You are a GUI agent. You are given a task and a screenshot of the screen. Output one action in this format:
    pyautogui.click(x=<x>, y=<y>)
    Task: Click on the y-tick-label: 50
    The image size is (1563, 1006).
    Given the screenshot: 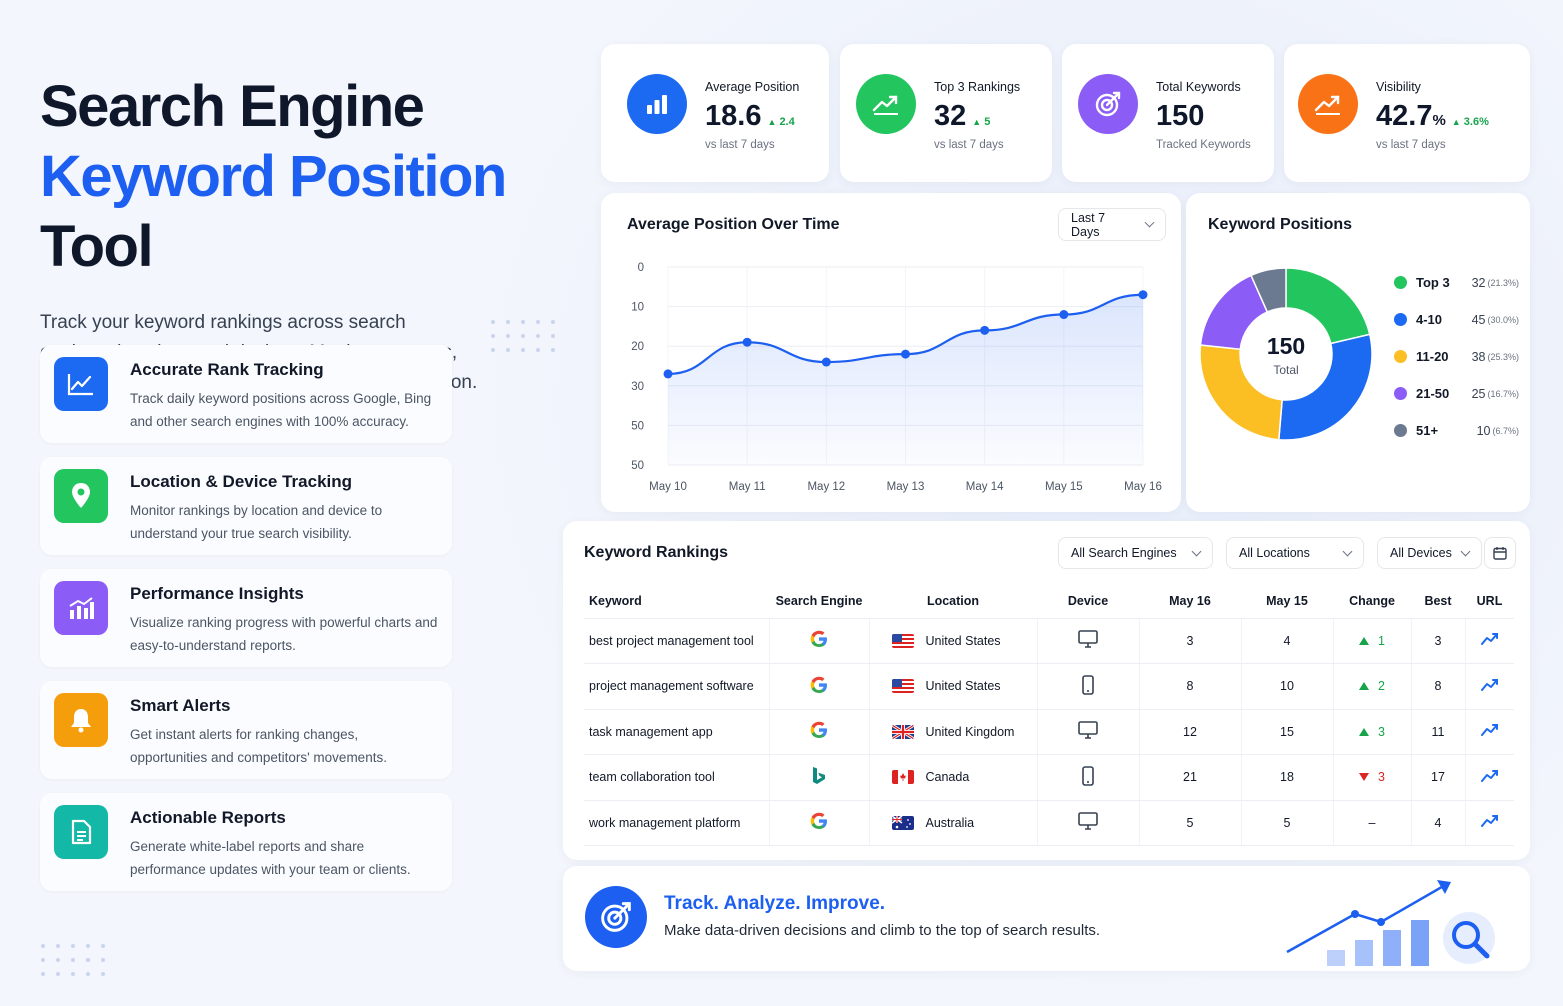 What is the action you would take?
    pyautogui.click(x=637, y=426)
    